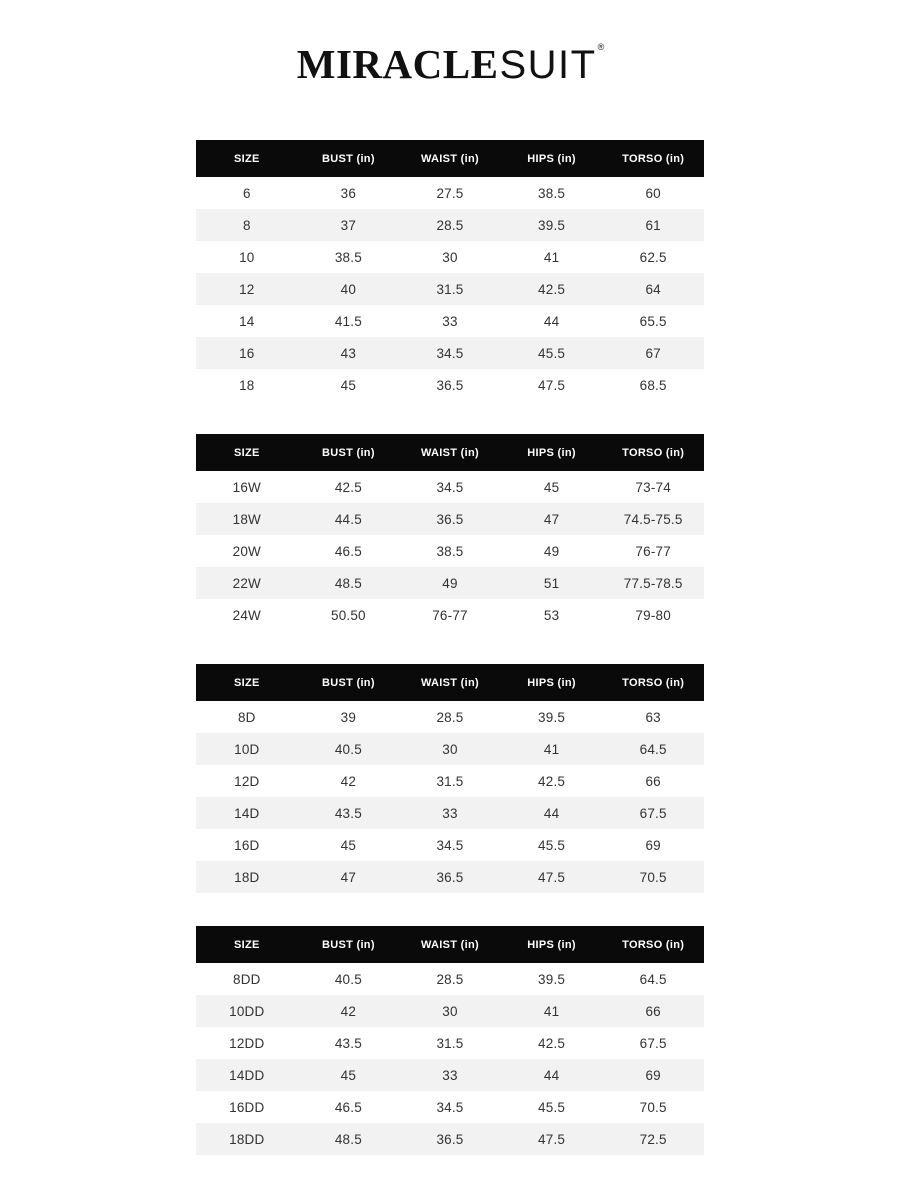 This screenshot has width=900, height=1200. I want to click on cell-bust: 42, so click(348, 781).